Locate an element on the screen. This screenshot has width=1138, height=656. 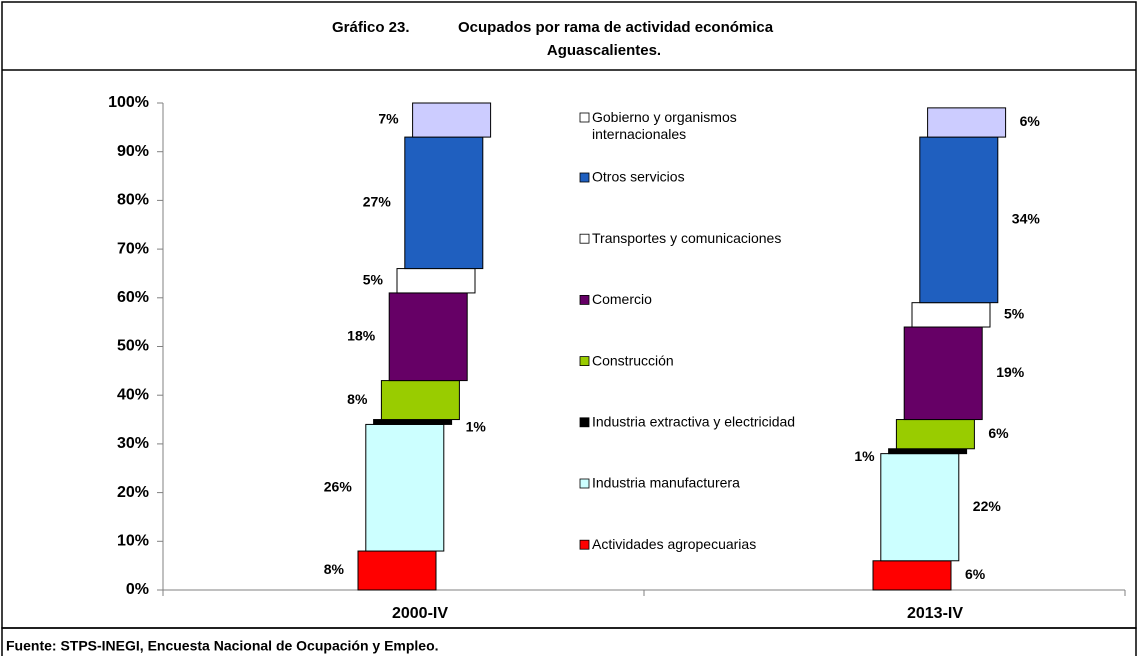
data-label: 19% is located at coordinates (1010, 372).